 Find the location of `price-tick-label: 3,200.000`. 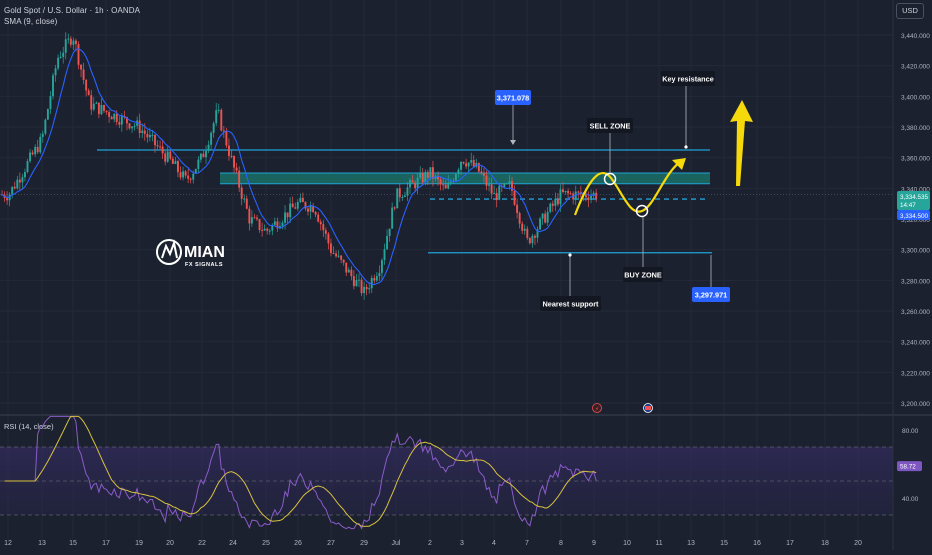

price-tick-label: 3,200.000 is located at coordinates (915, 404).